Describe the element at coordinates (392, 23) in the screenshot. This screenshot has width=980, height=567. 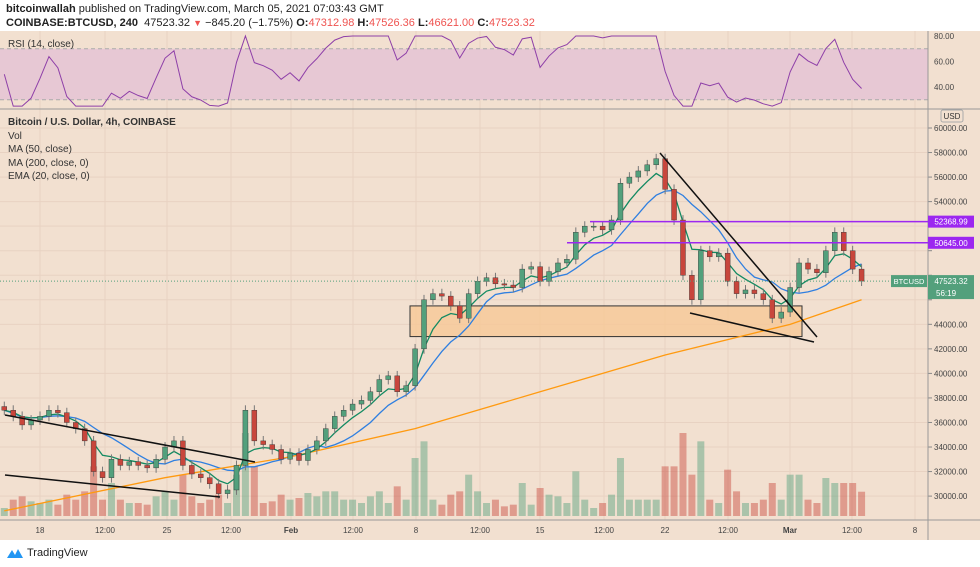
I see `high-value: 47526.36` at that location.